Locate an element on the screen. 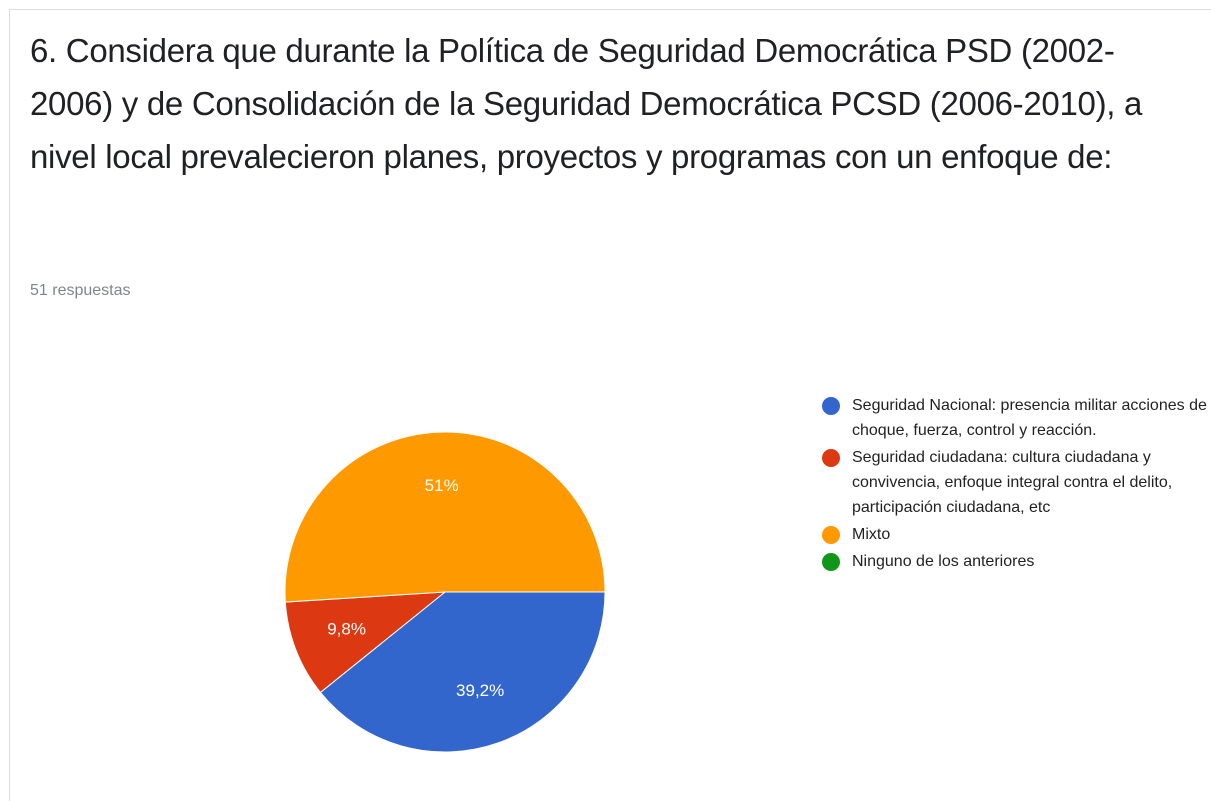  slice-label: 9,8% is located at coordinates (346, 629).